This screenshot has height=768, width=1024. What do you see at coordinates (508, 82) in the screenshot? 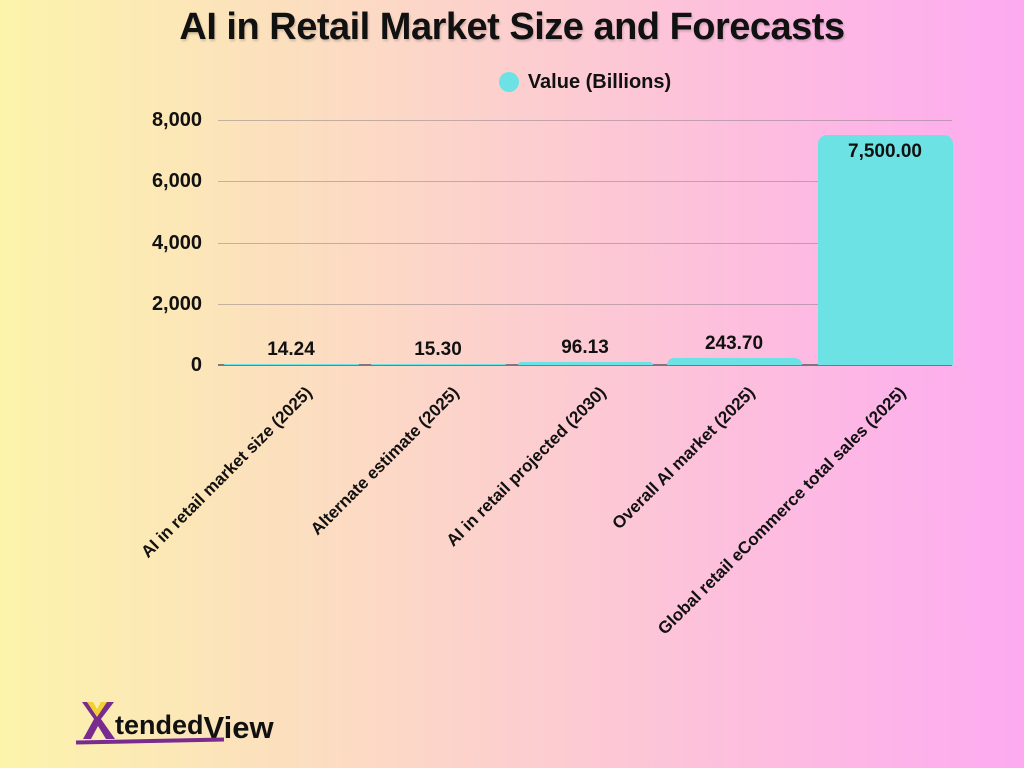
I see `legend-marker-icon` at bounding box center [508, 82].